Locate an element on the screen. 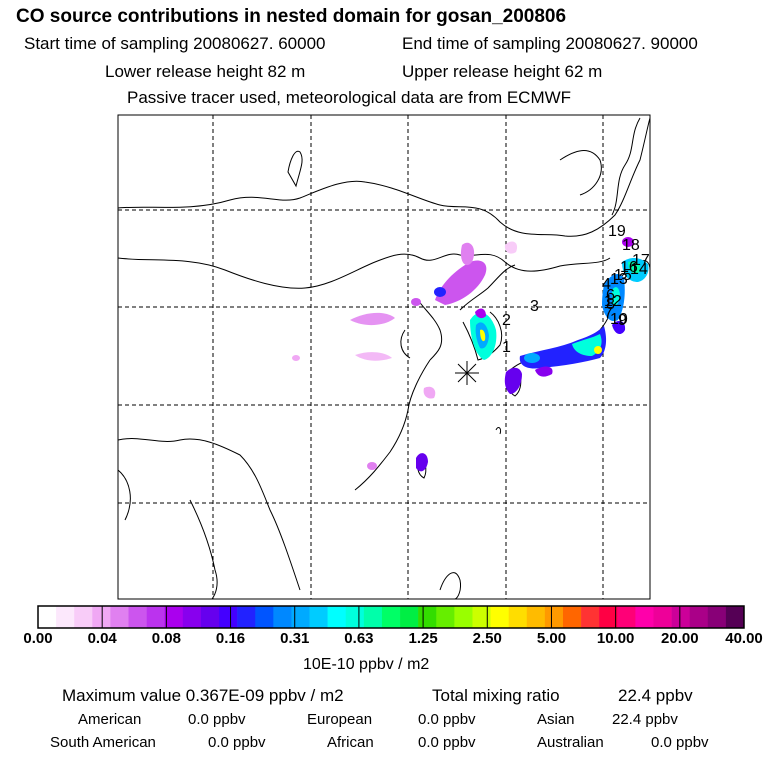 The height and width of the screenshot is (768, 768). total-mixing-label: Total mixing ratio is located at coordinates (496, 695).